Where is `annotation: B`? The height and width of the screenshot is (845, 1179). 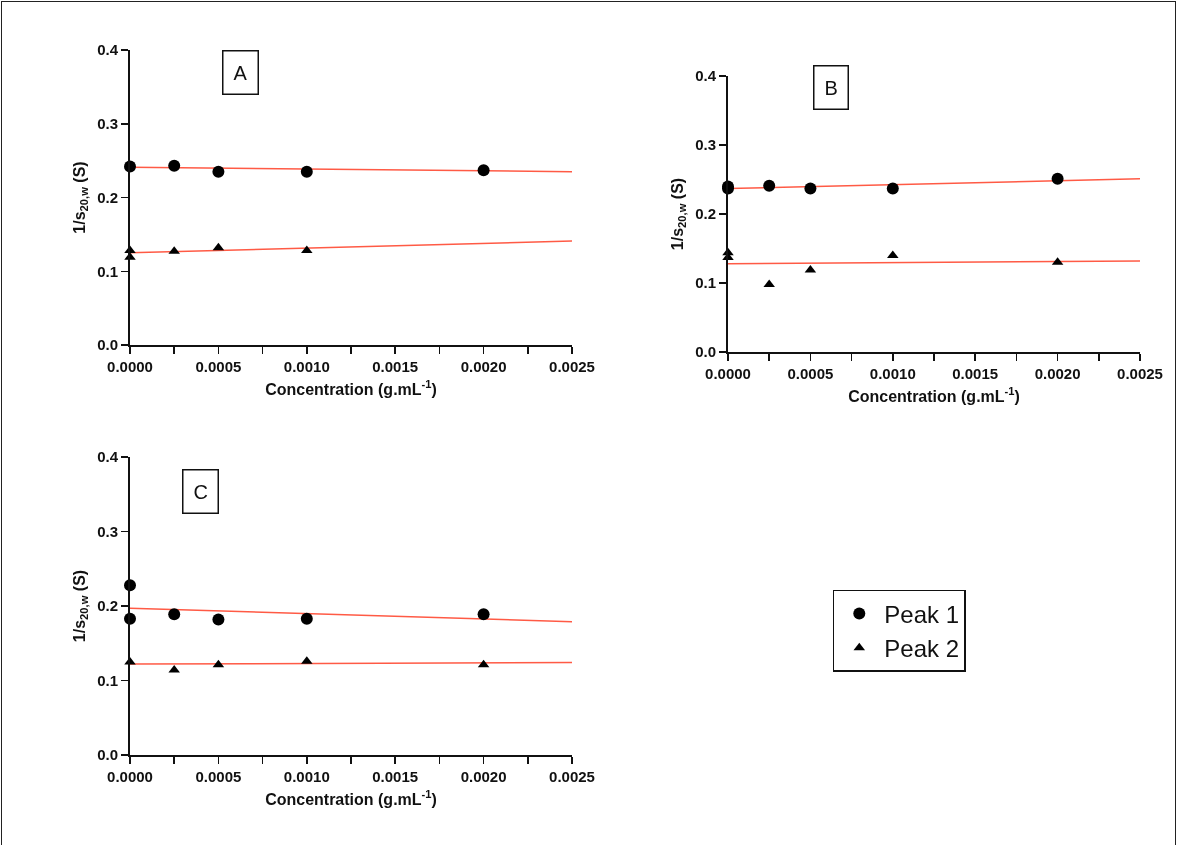
annotation: B is located at coordinates (831, 87).